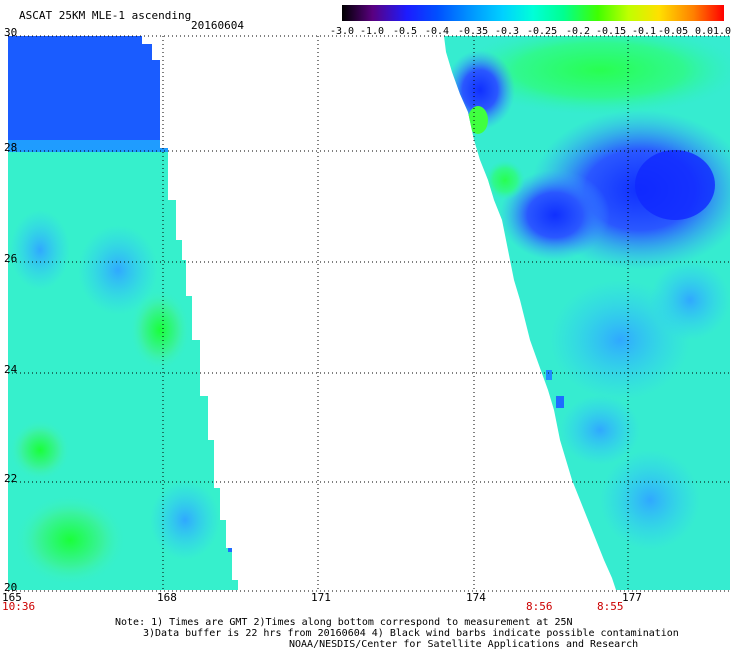 The width and height of the screenshot is (740, 651). I want to click on colorbar-label: 1.0, so click(722, 31).